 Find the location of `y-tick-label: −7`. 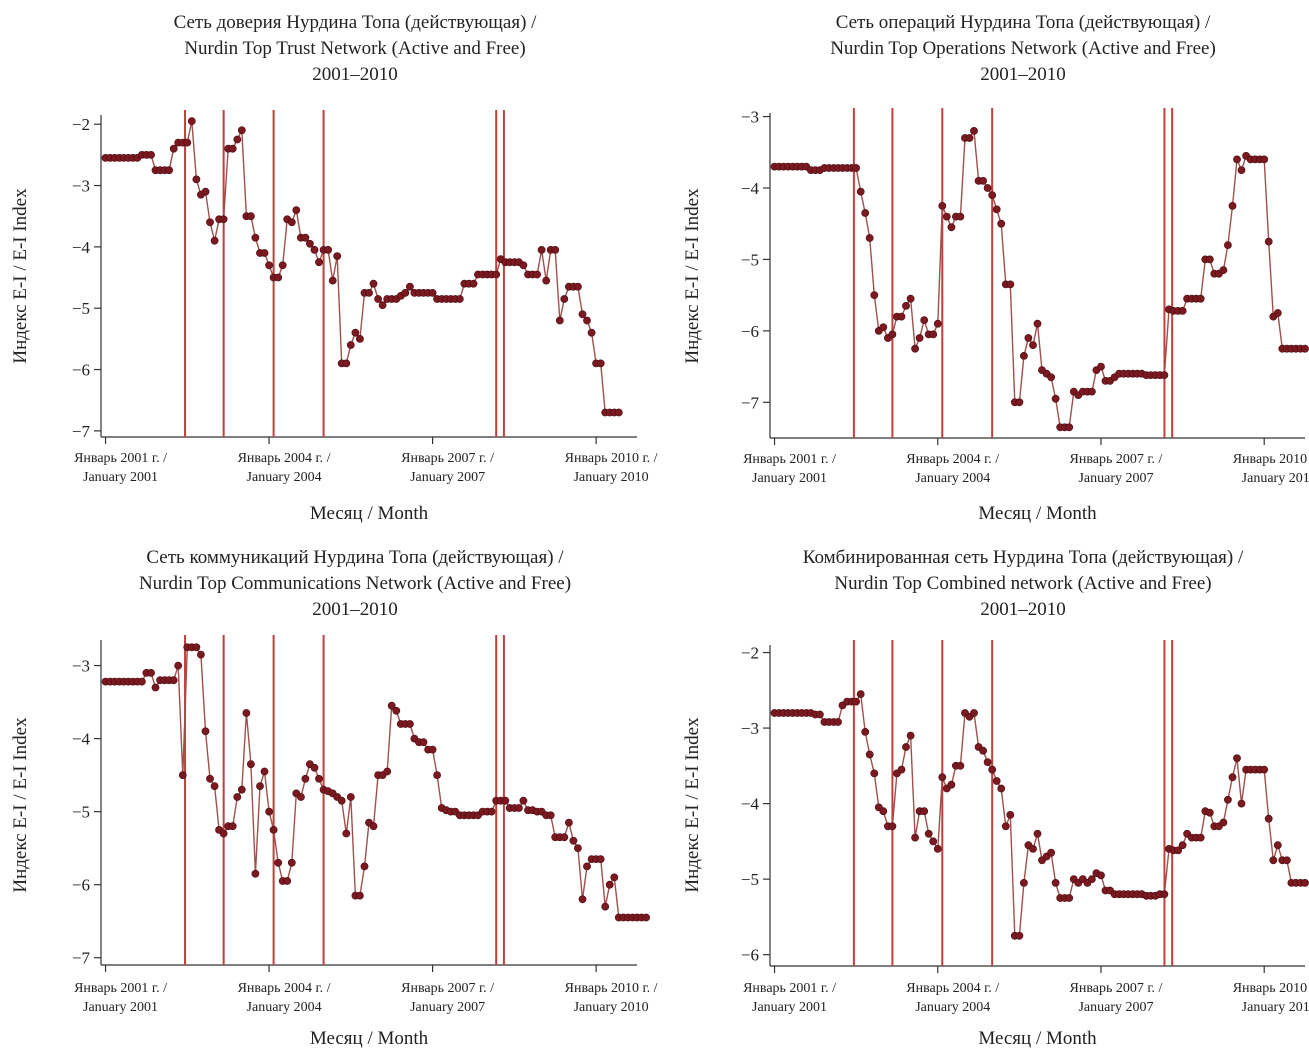

y-tick-label: −7 is located at coordinates (81, 431).